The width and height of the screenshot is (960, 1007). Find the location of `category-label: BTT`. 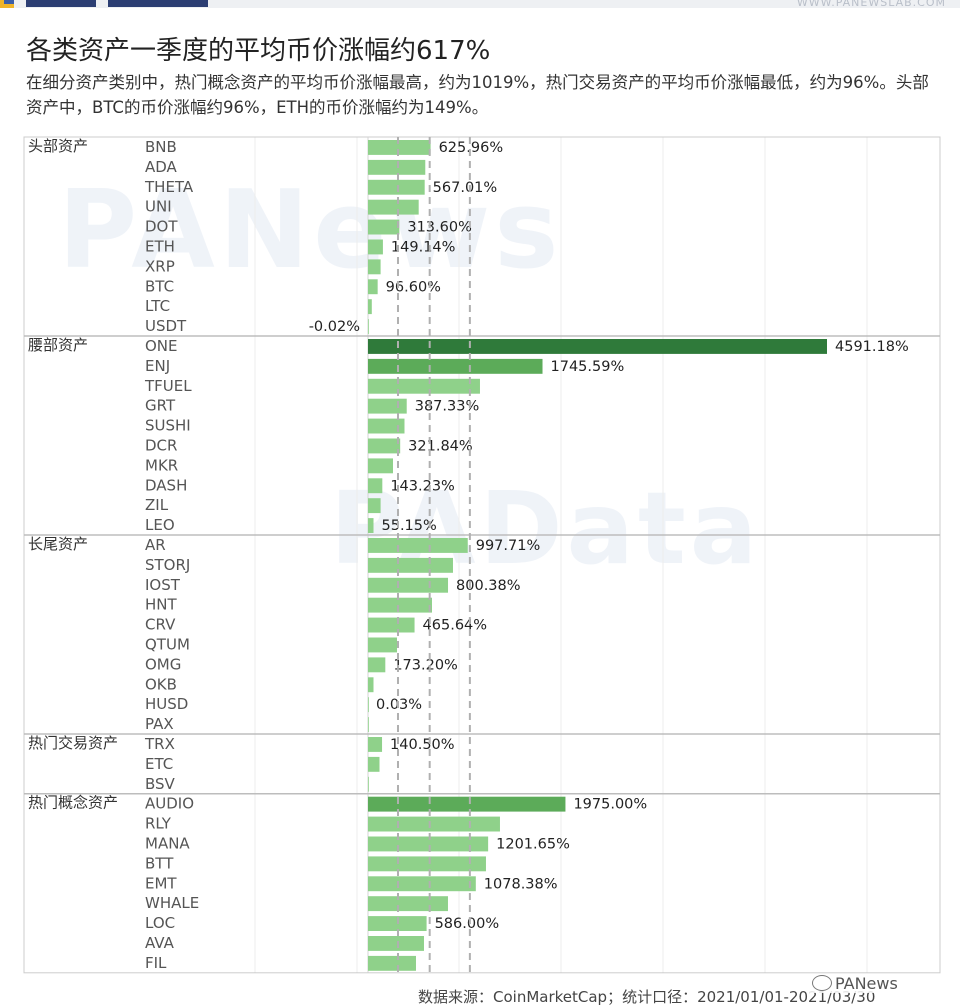

category-label: BTT is located at coordinates (159, 863).